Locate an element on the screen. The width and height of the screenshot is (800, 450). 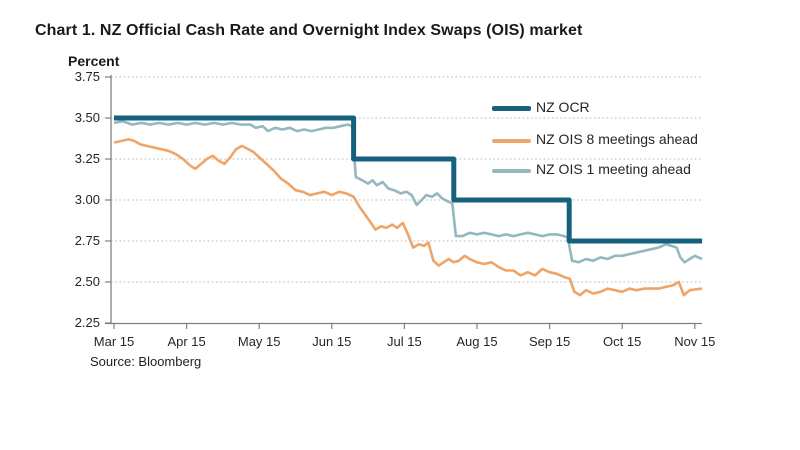
legend-label-ocr: NZ OCR is located at coordinates (563, 107).